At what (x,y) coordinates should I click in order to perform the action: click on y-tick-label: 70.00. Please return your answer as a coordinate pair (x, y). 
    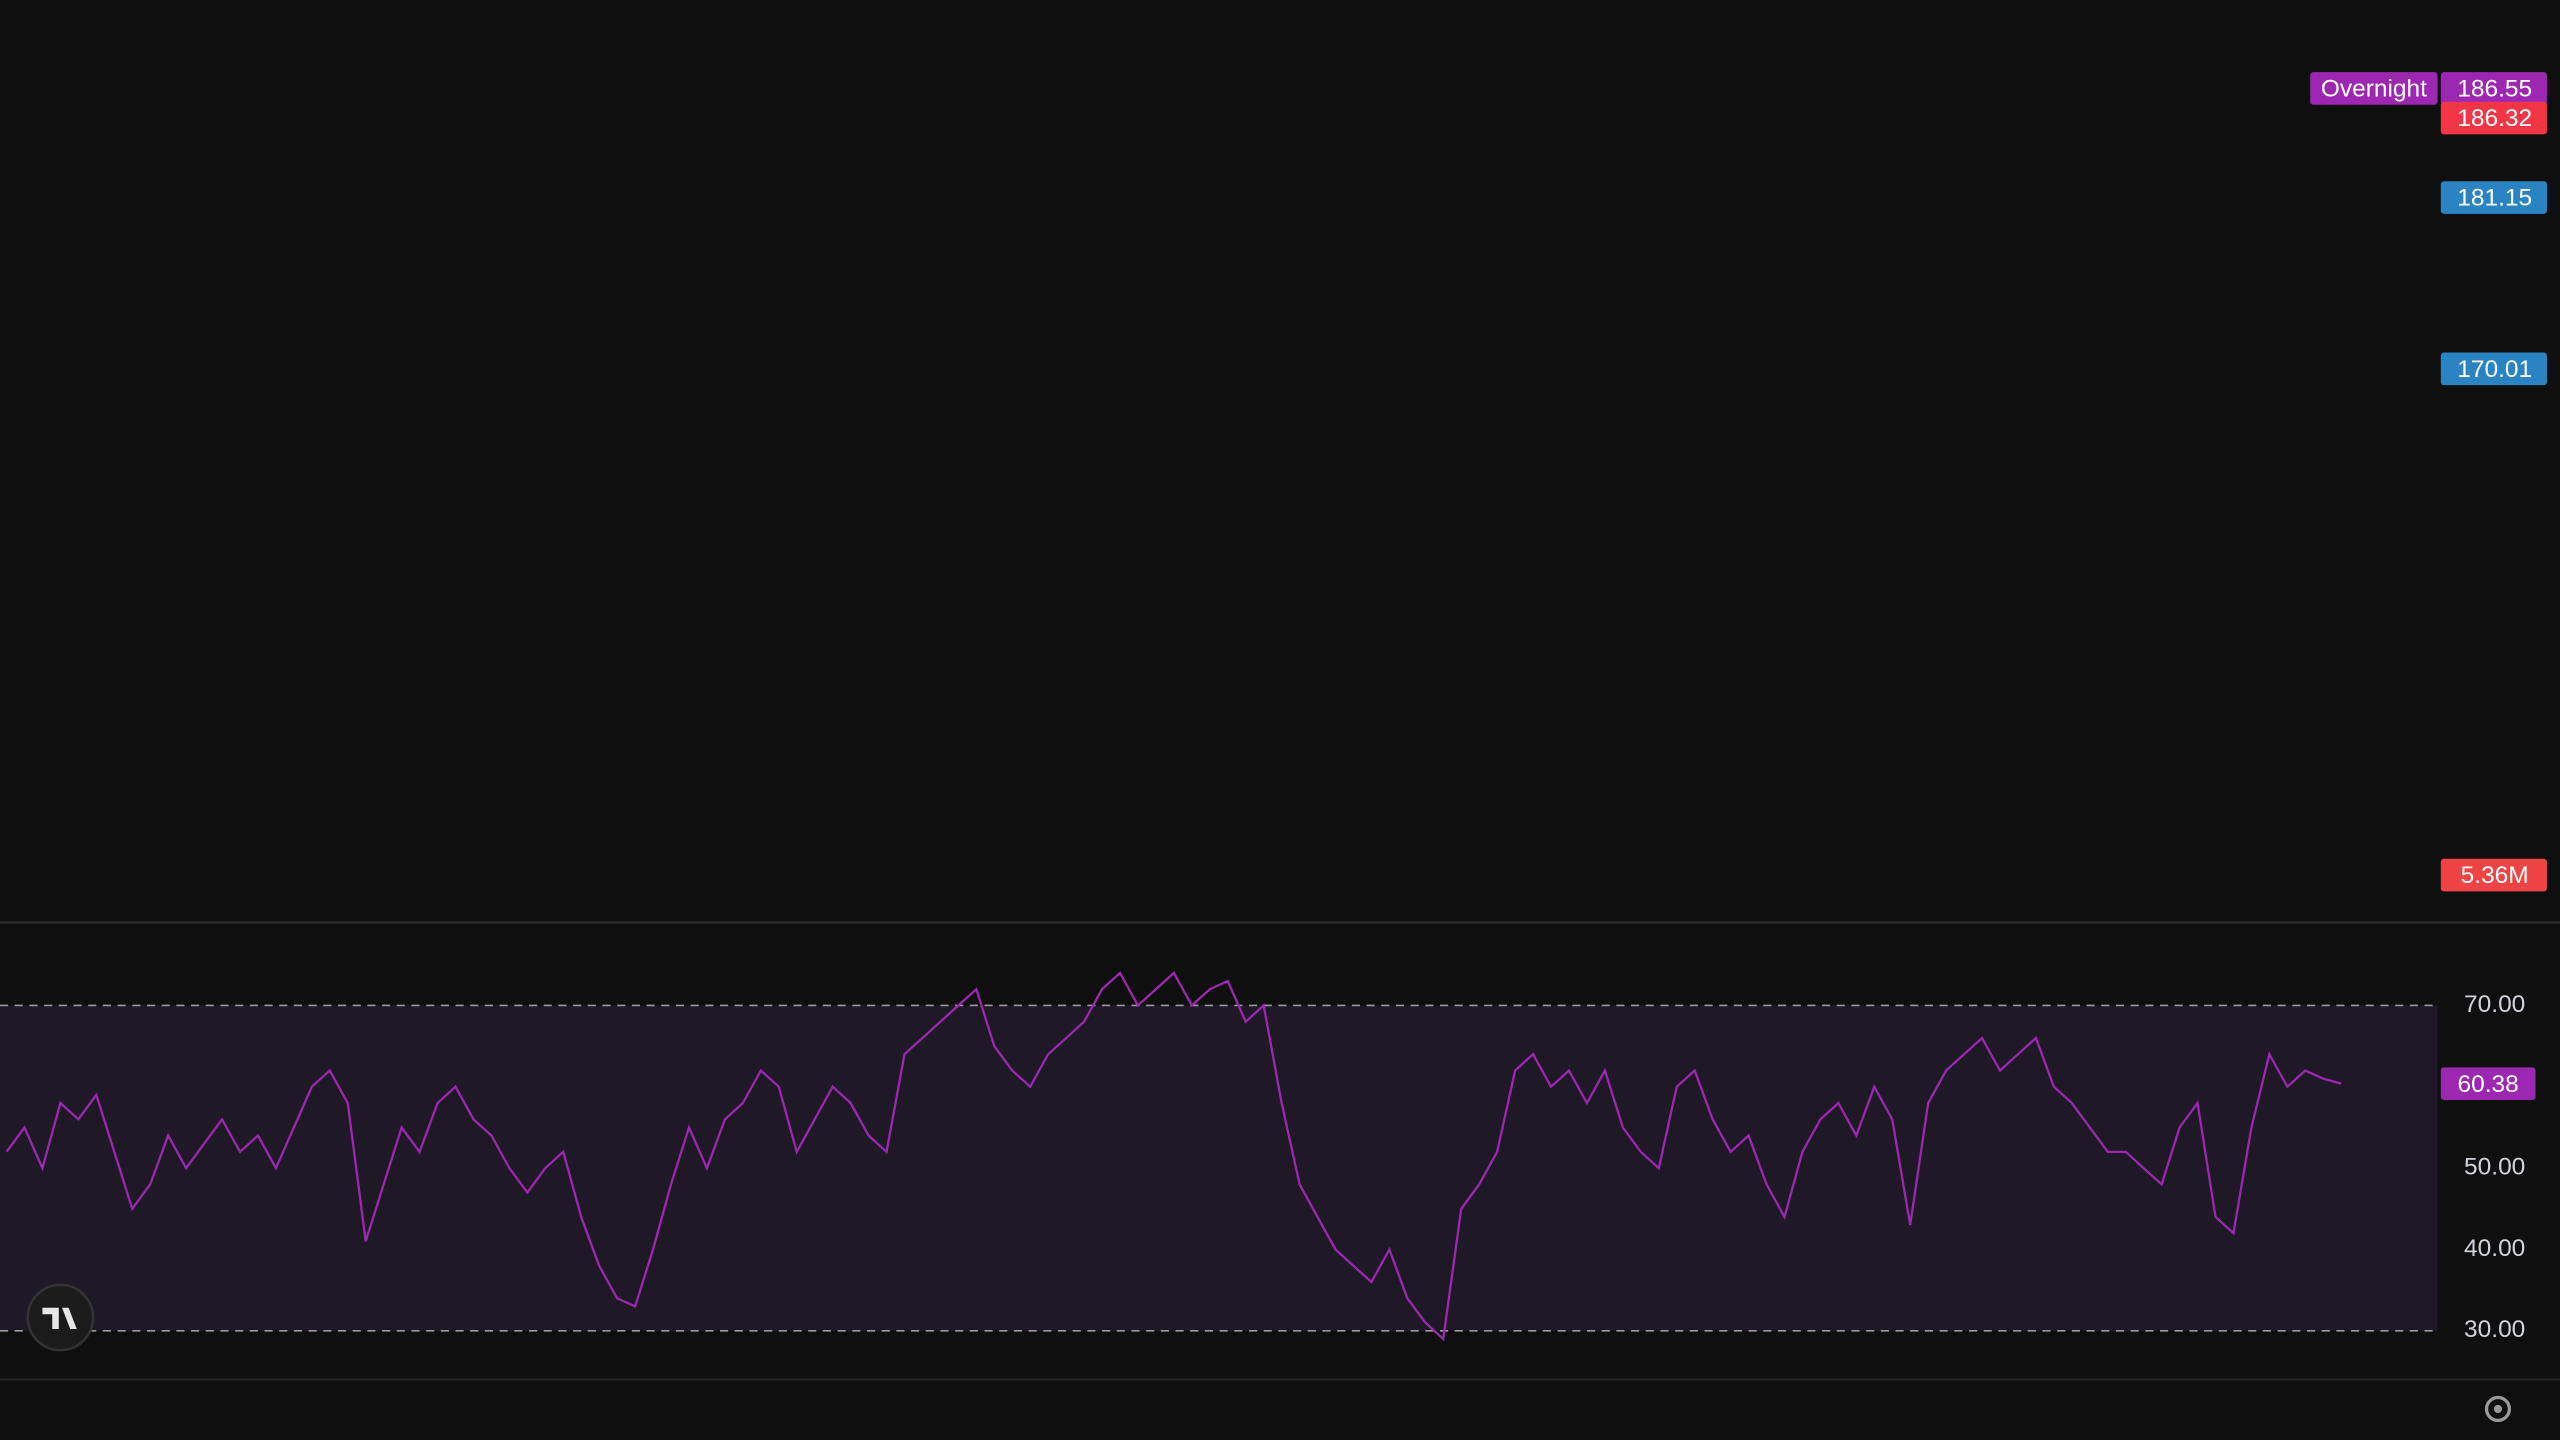
    Looking at the image, I should click on (2494, 1004).